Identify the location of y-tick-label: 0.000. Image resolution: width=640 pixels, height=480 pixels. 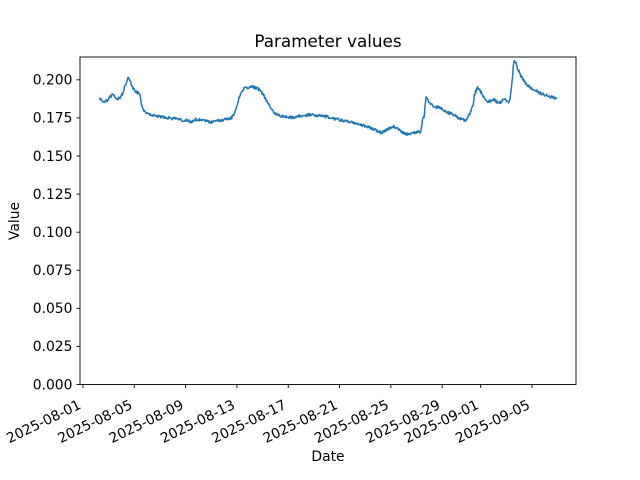
(53, 385).